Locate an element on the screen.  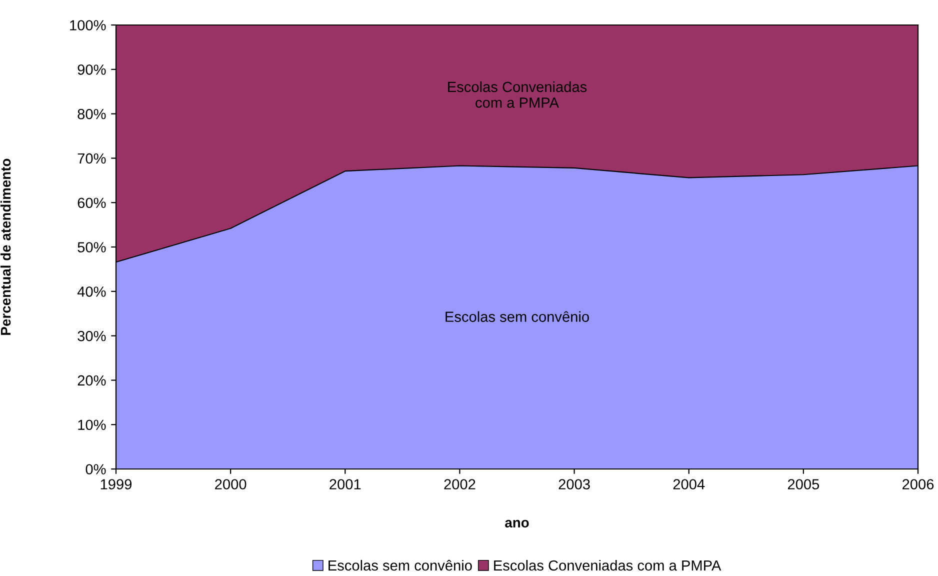
x-tick-label: 1999 is located at coordinates (116, 484).